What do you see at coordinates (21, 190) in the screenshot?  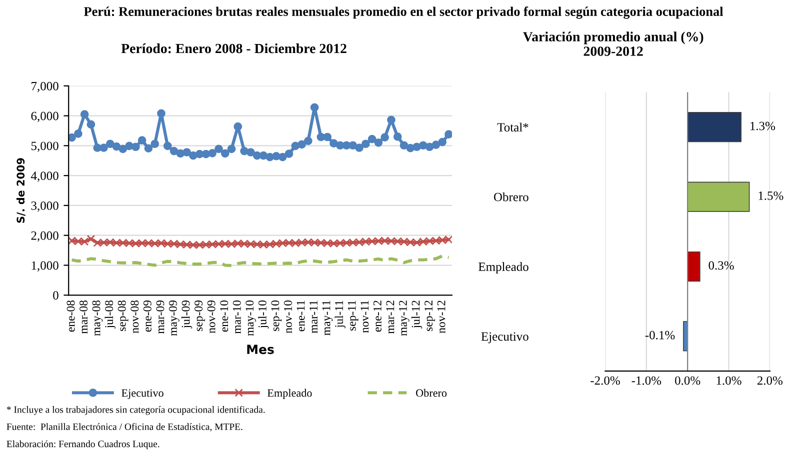 I see `y-axis-title: S/. de 2009` at bounding box center [21, 190].